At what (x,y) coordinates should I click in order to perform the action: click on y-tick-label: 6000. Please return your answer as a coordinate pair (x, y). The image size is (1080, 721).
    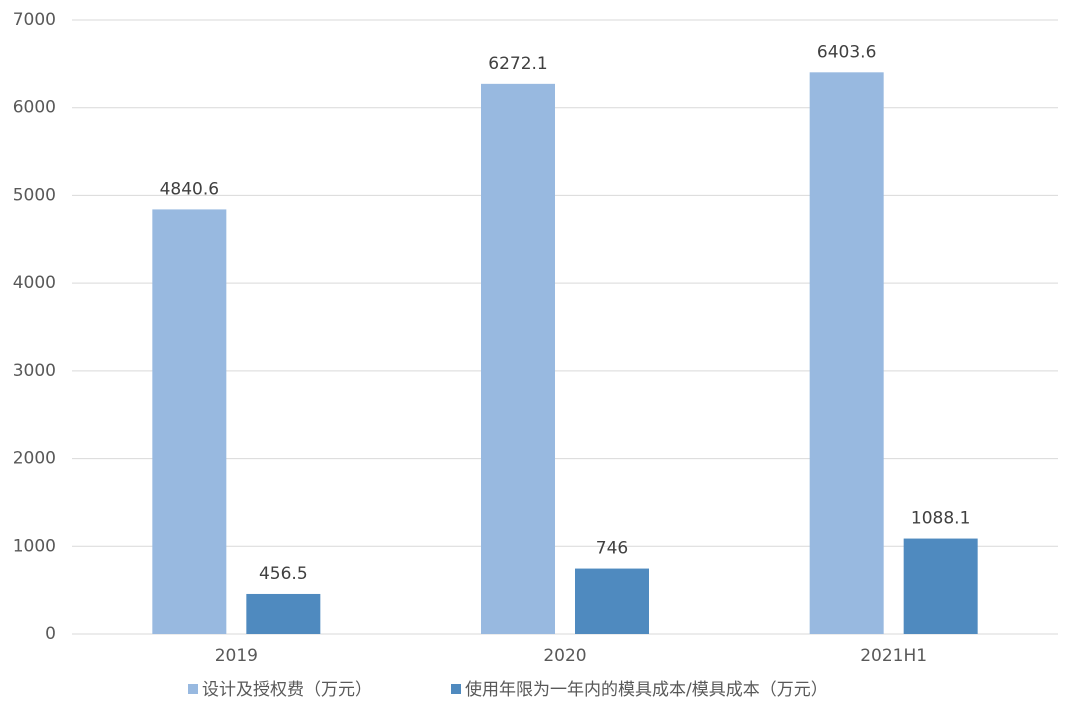
    Looking at the image, I should click on (34, 108).